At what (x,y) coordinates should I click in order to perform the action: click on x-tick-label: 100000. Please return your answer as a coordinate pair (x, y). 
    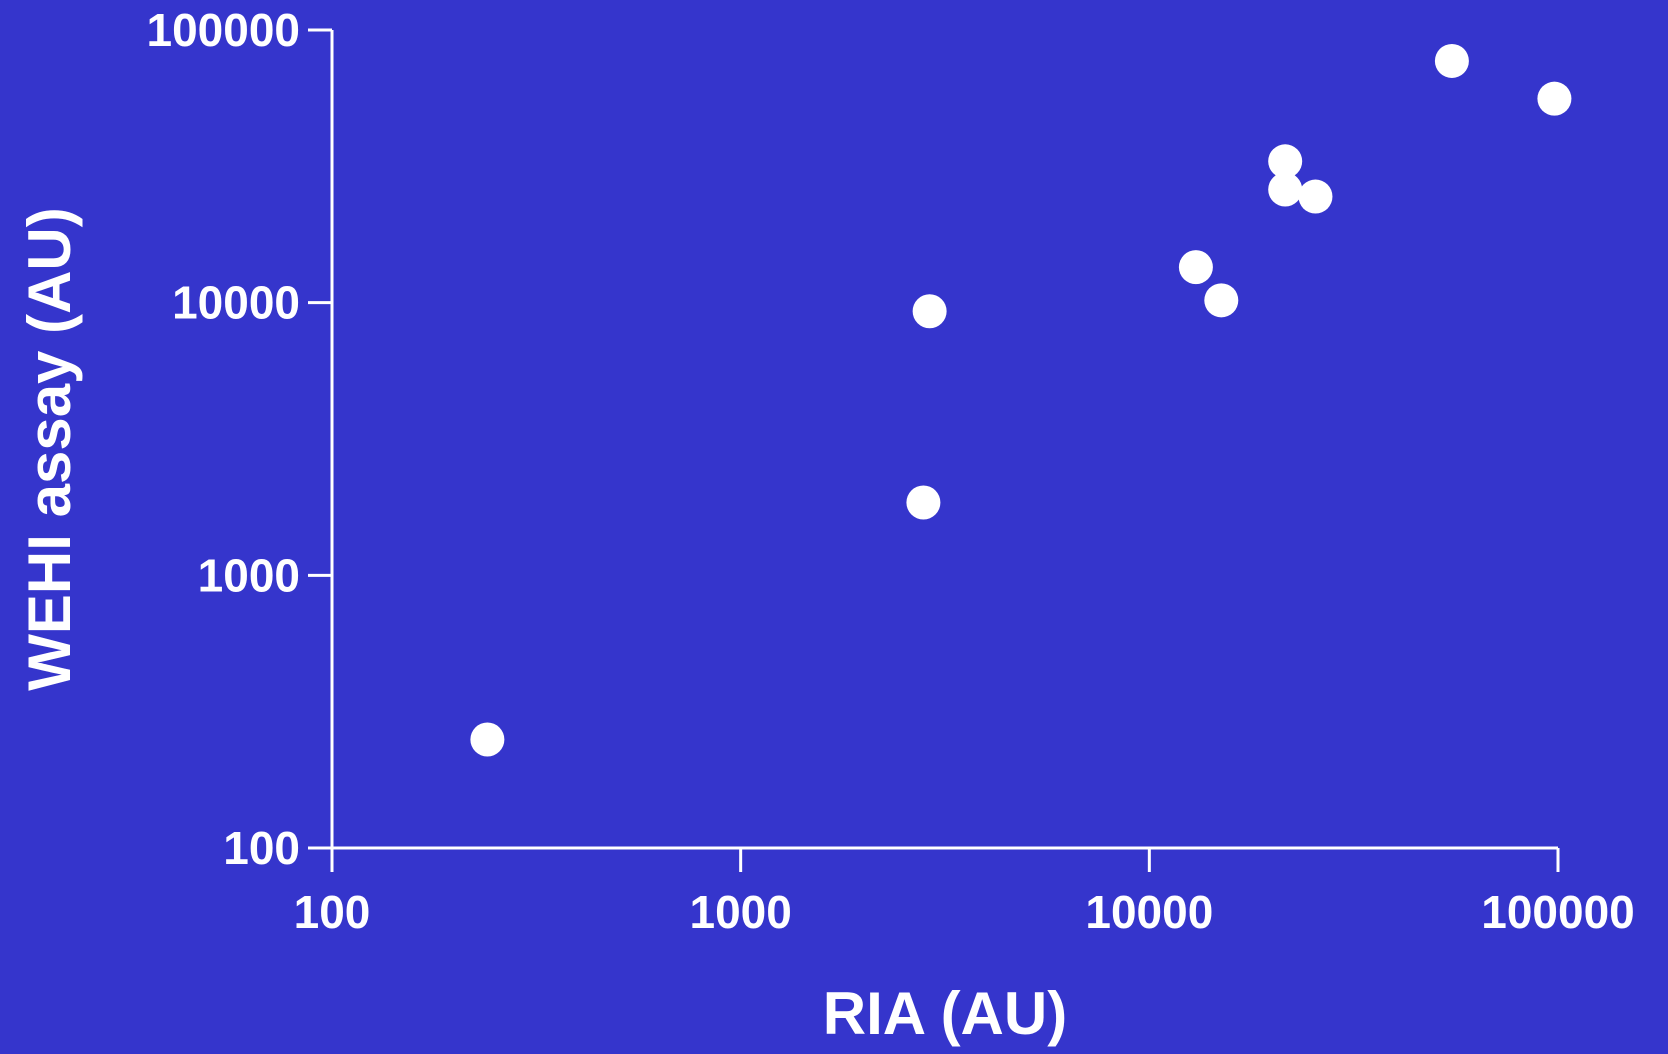
    Looking at the image, I should click on (1558, 912).